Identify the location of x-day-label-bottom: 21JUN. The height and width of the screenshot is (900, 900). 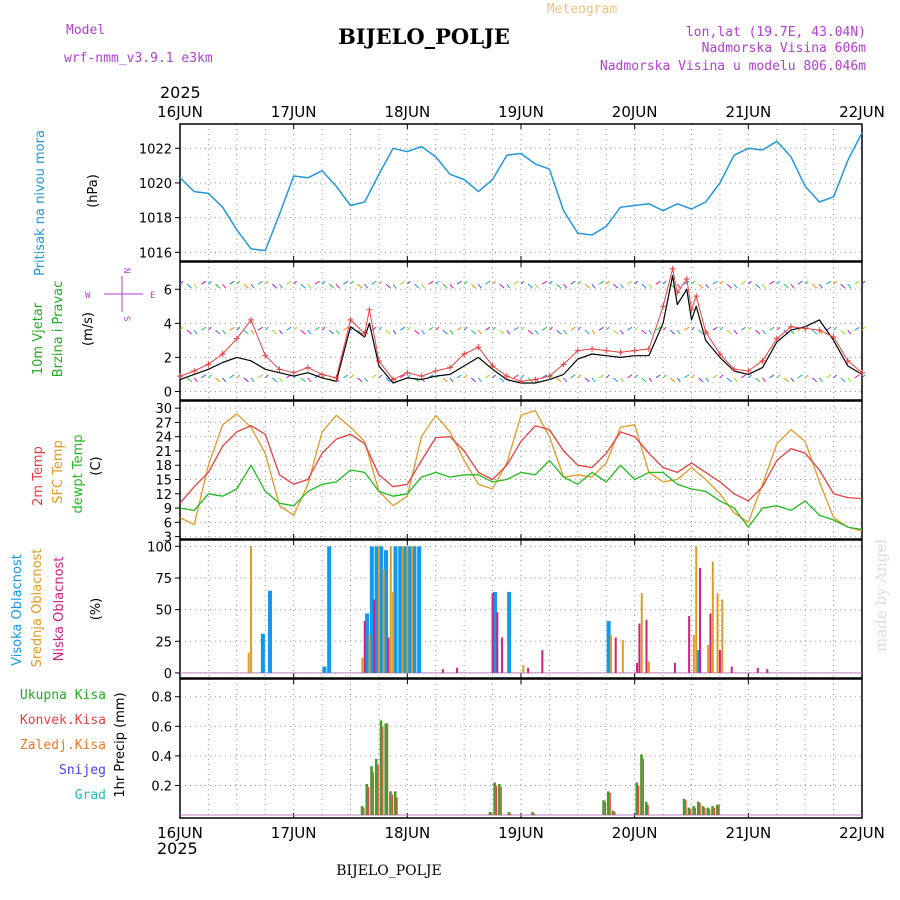
(748, 833).